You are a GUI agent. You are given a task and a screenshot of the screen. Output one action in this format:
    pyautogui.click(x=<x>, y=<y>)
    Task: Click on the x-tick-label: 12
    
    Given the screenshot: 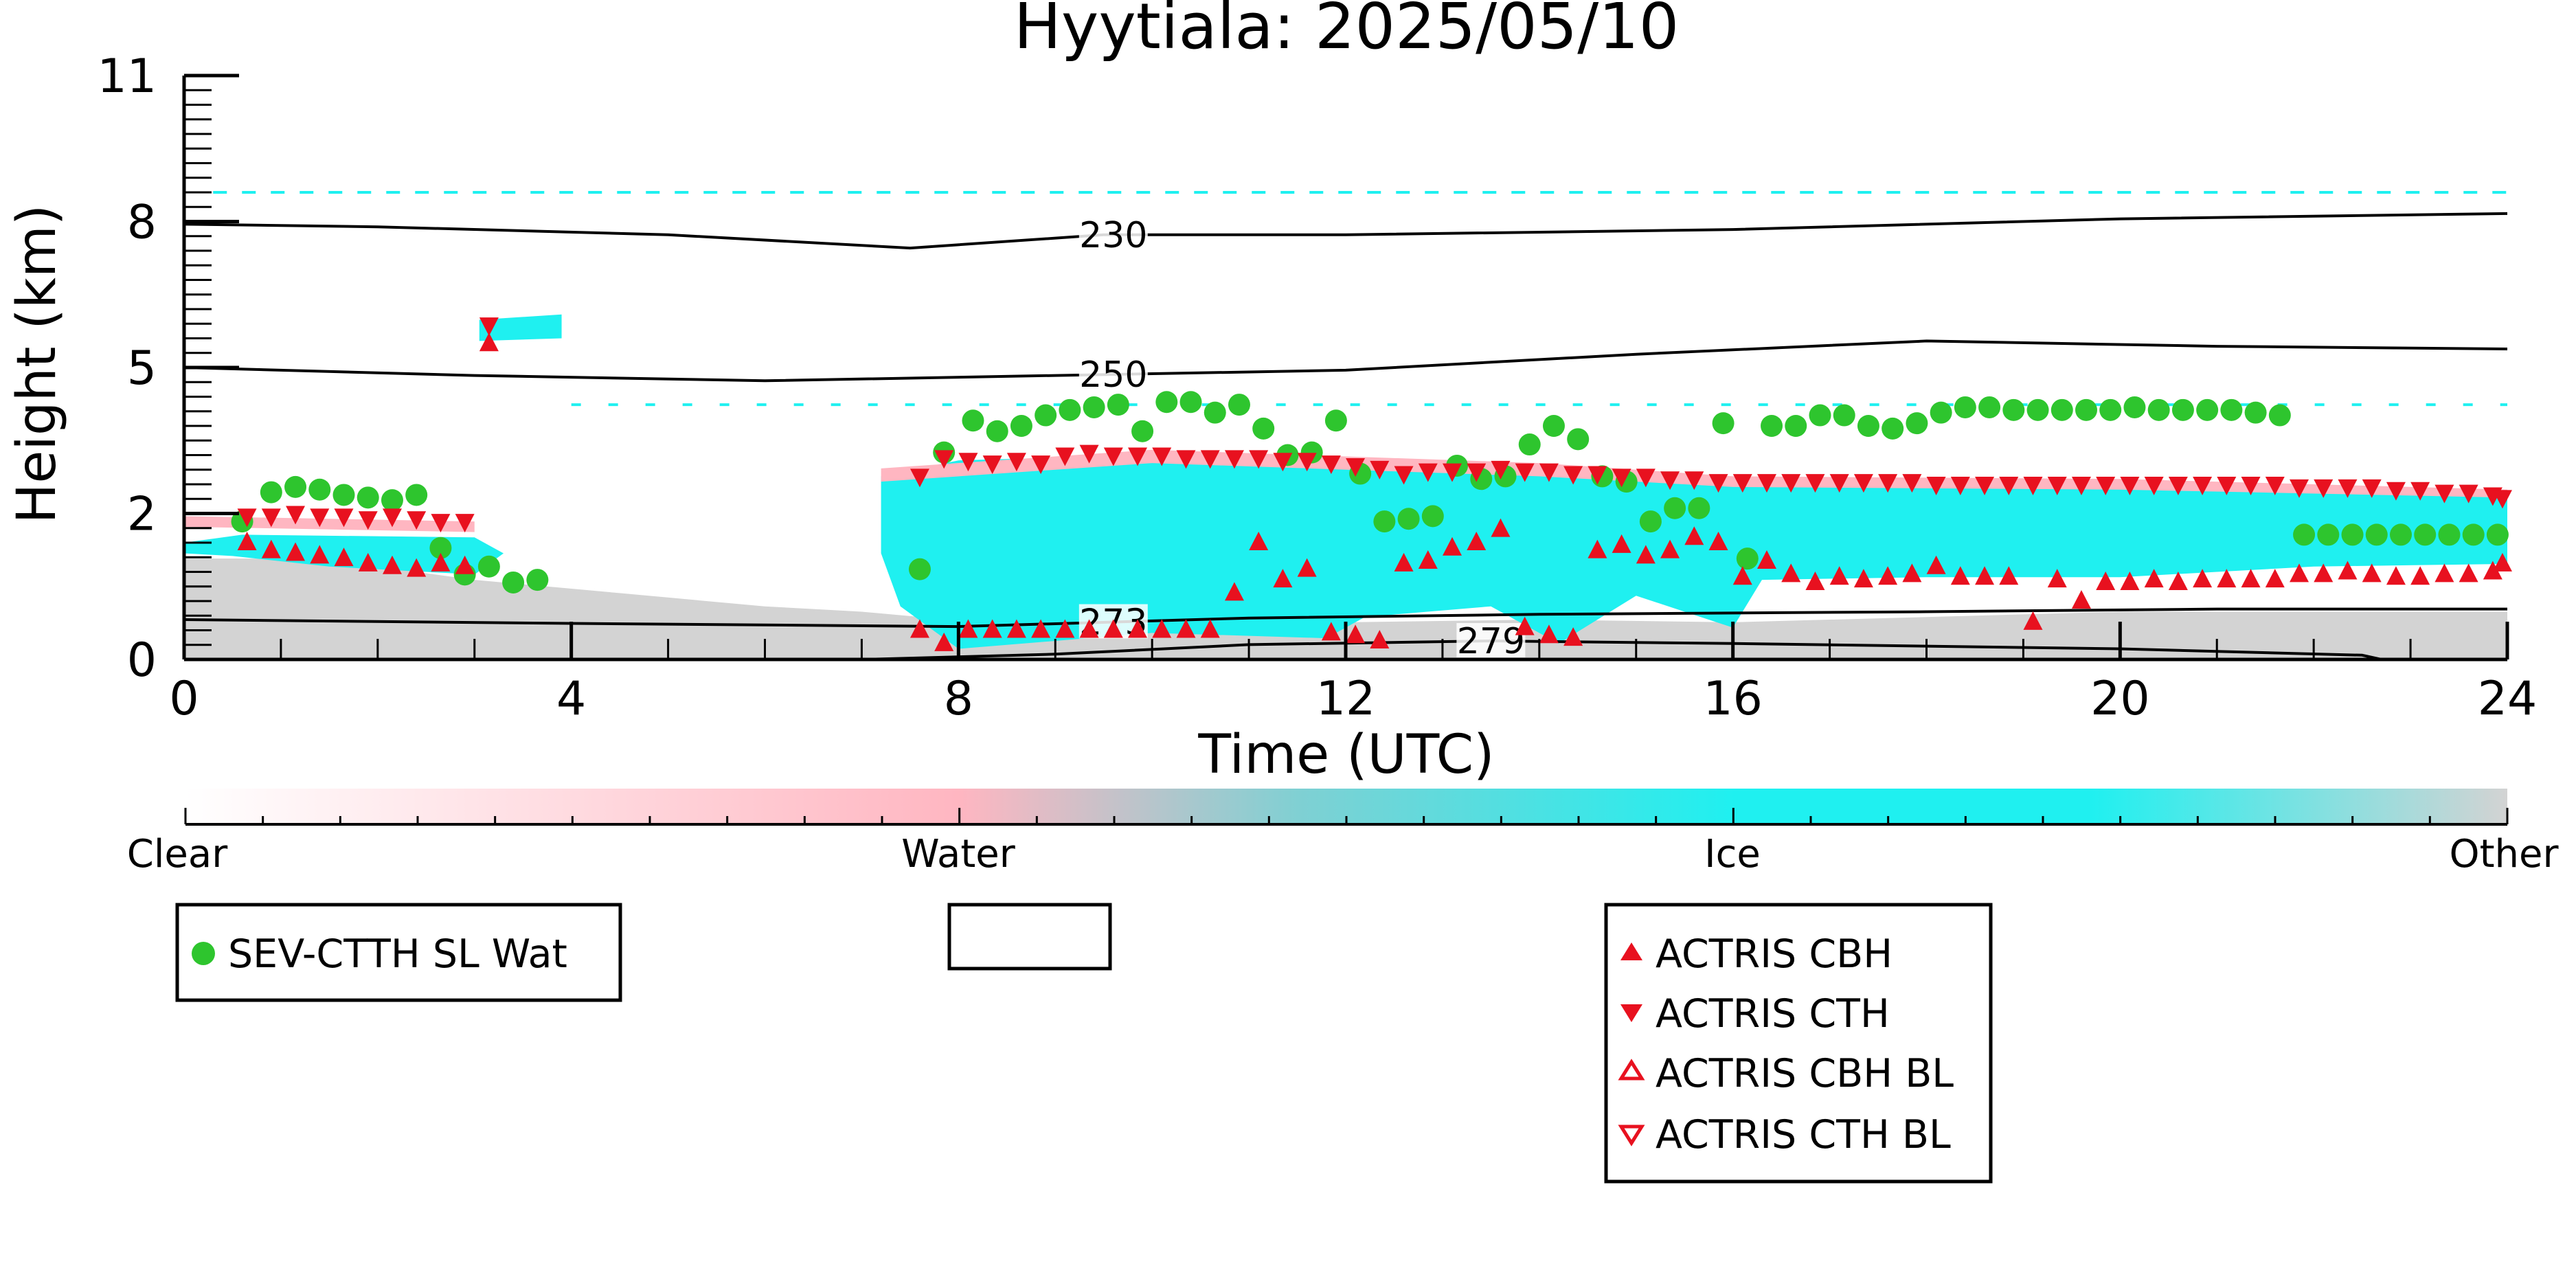 What is the action you would take?
    pyautogui.click(x=1346, y=699)
    